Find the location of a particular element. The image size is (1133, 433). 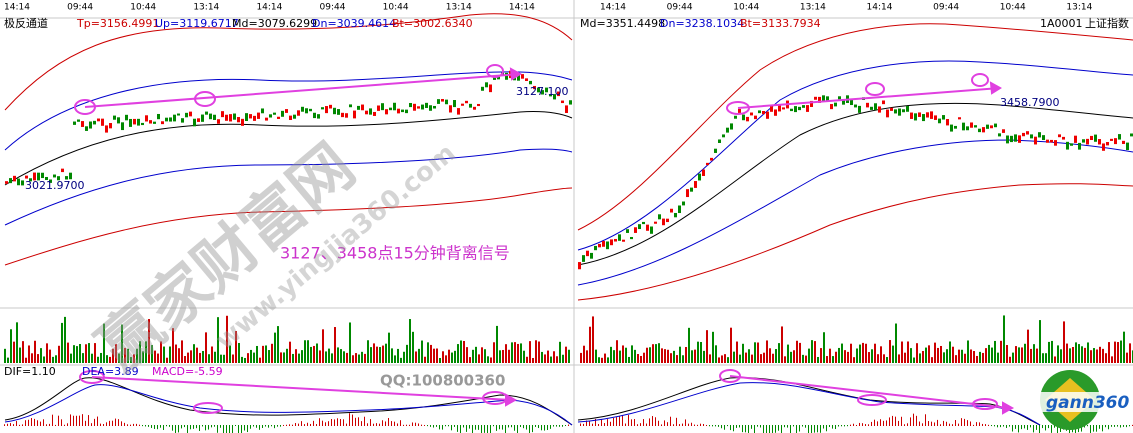

indicator-name: 极反通道 is located at coordinates (26, 23).